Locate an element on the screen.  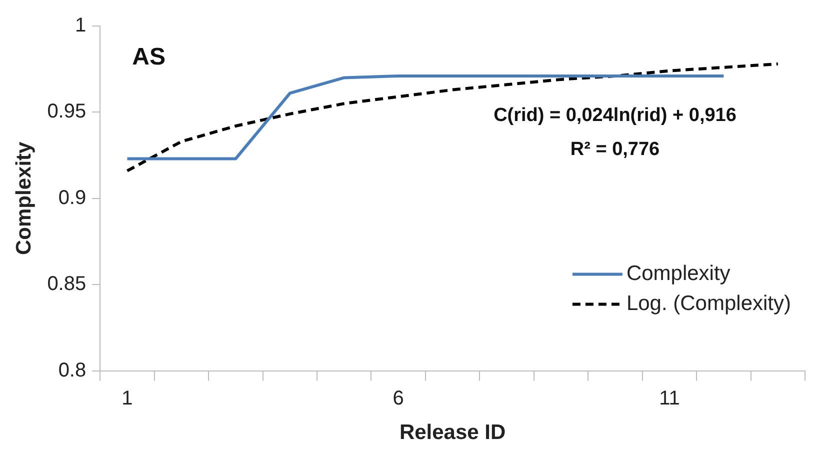
y-tick-label: 0.95 is located at coordinates (66, 111).